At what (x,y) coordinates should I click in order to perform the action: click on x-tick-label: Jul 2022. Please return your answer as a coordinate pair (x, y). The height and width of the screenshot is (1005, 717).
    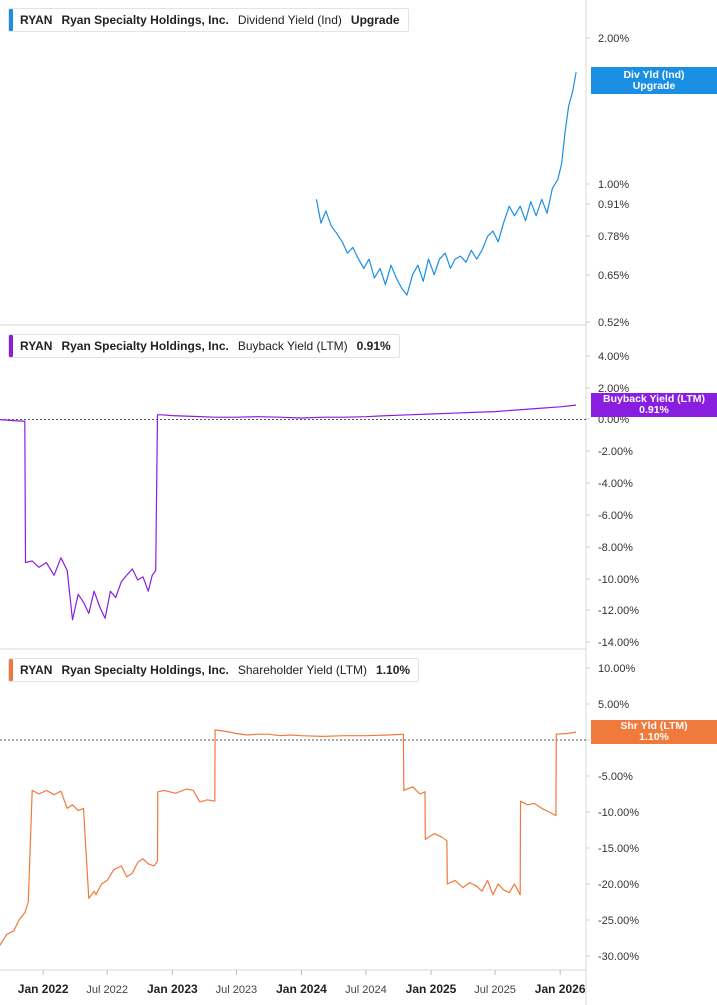
    Looking at the image, I should click on (107, 990).